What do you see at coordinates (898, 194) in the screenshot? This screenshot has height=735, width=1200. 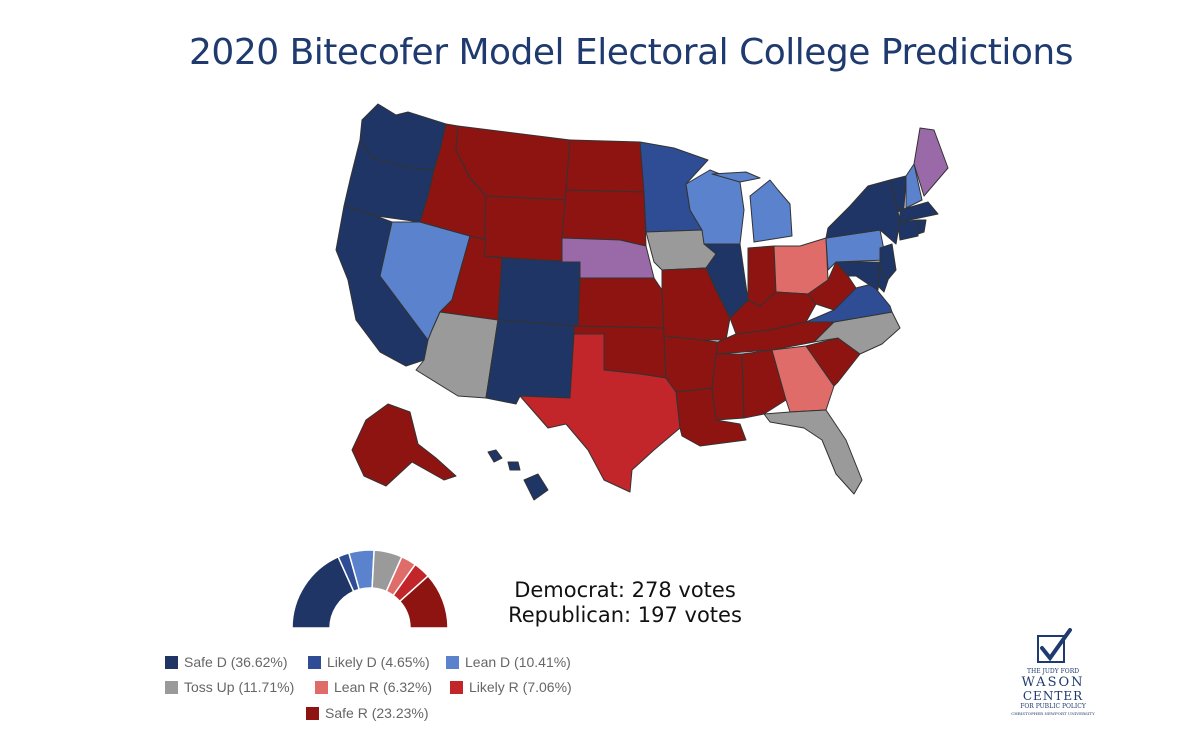 I see `state-vt` at bounding box center [898, 194].